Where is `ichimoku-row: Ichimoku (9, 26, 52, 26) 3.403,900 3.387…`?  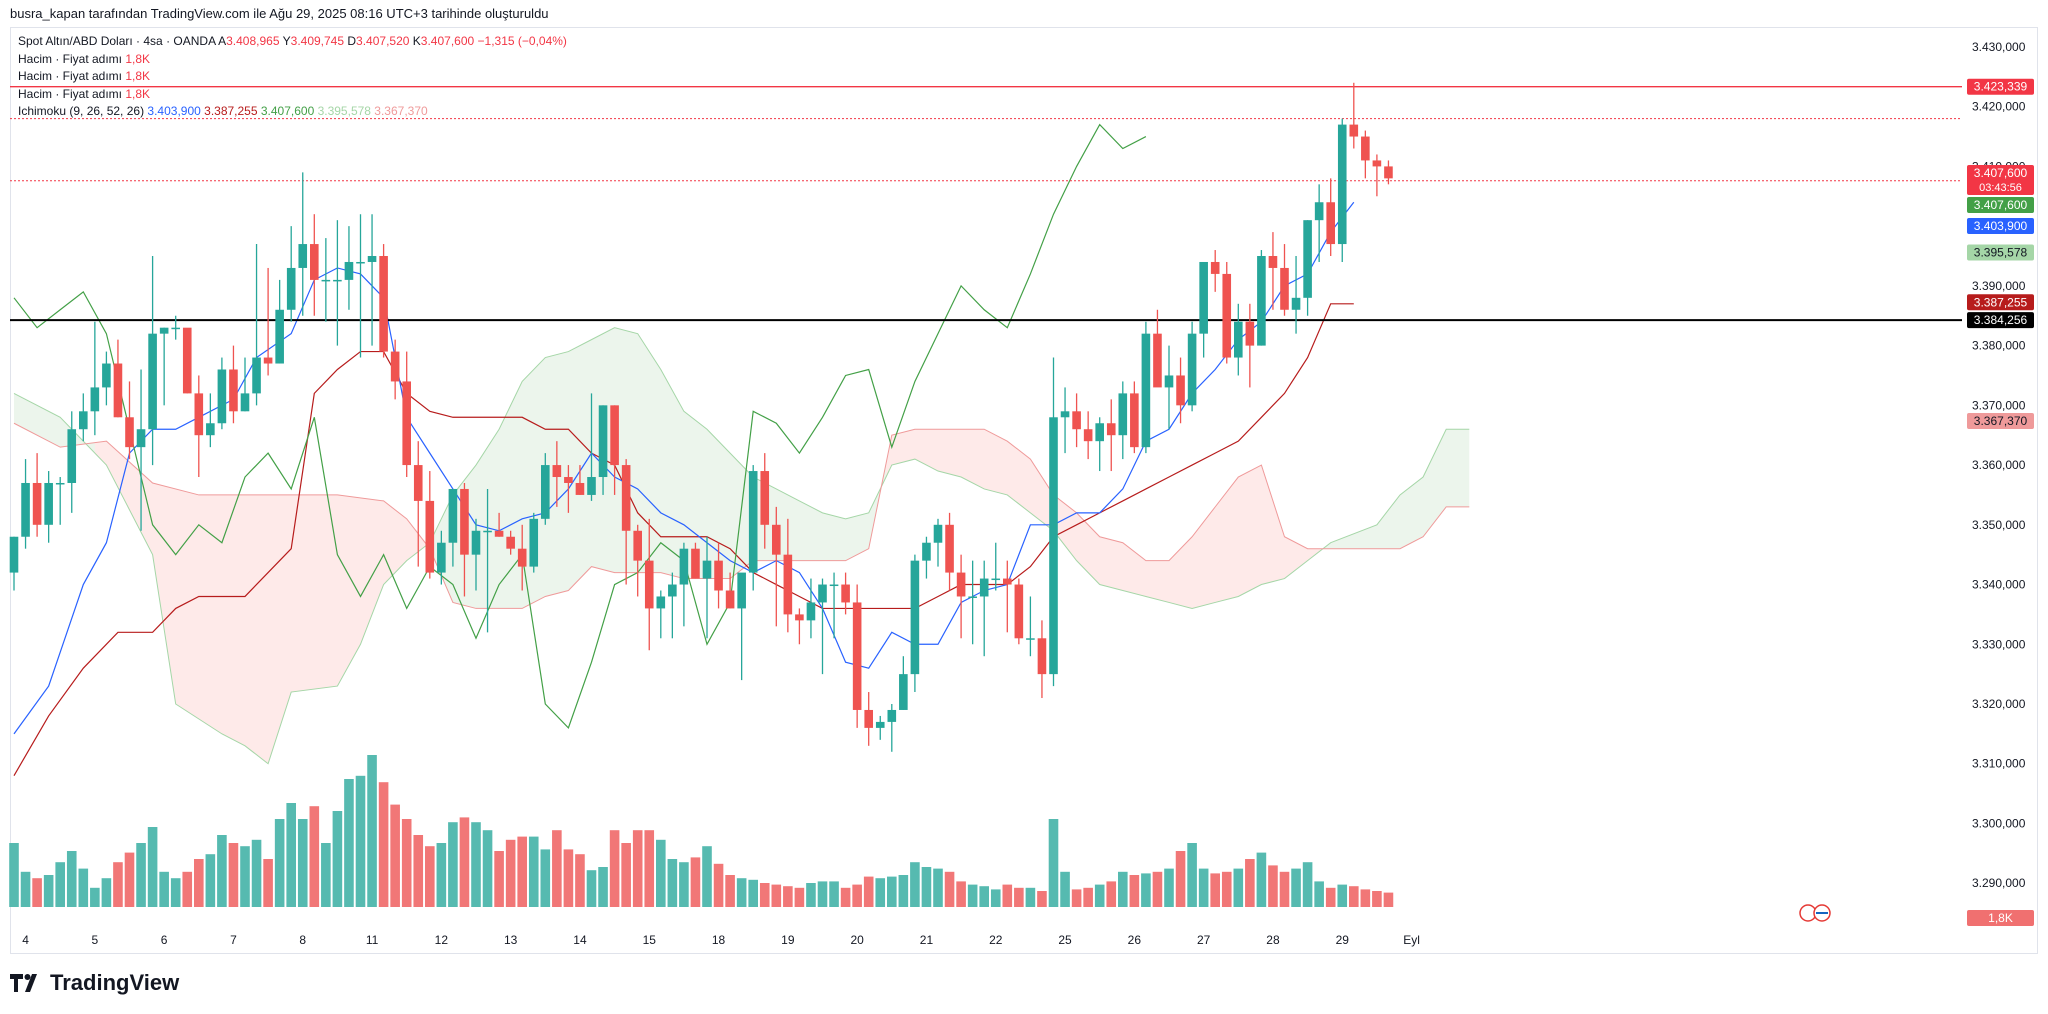
ichimoku-row: Ichimoku (9, 26, 52, 26) 3.403,900 3.387… is located at coordinates (292, 112).